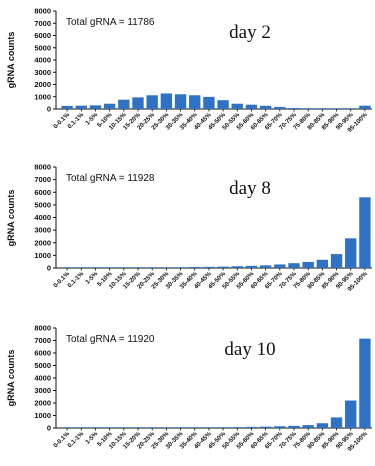  I want to click on chart-title: day 2, so click(250, 32).